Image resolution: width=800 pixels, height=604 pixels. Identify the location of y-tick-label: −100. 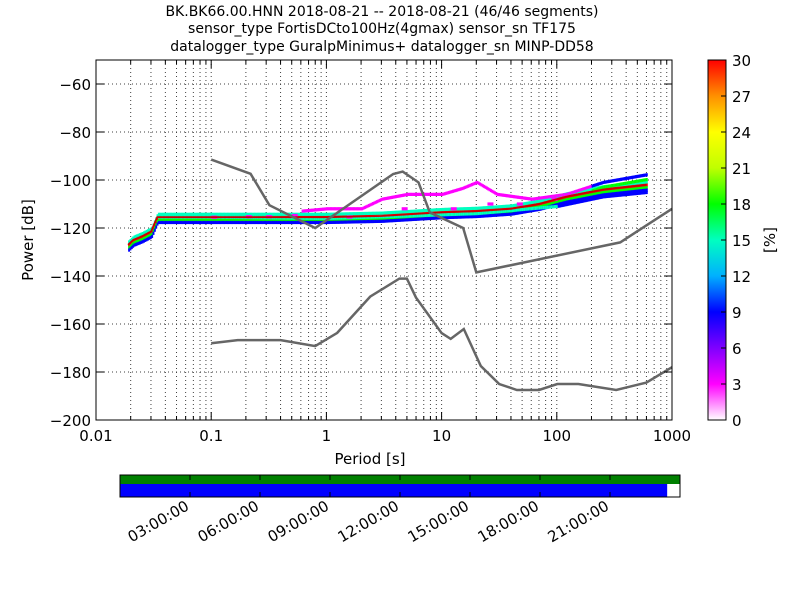
(70, 181).